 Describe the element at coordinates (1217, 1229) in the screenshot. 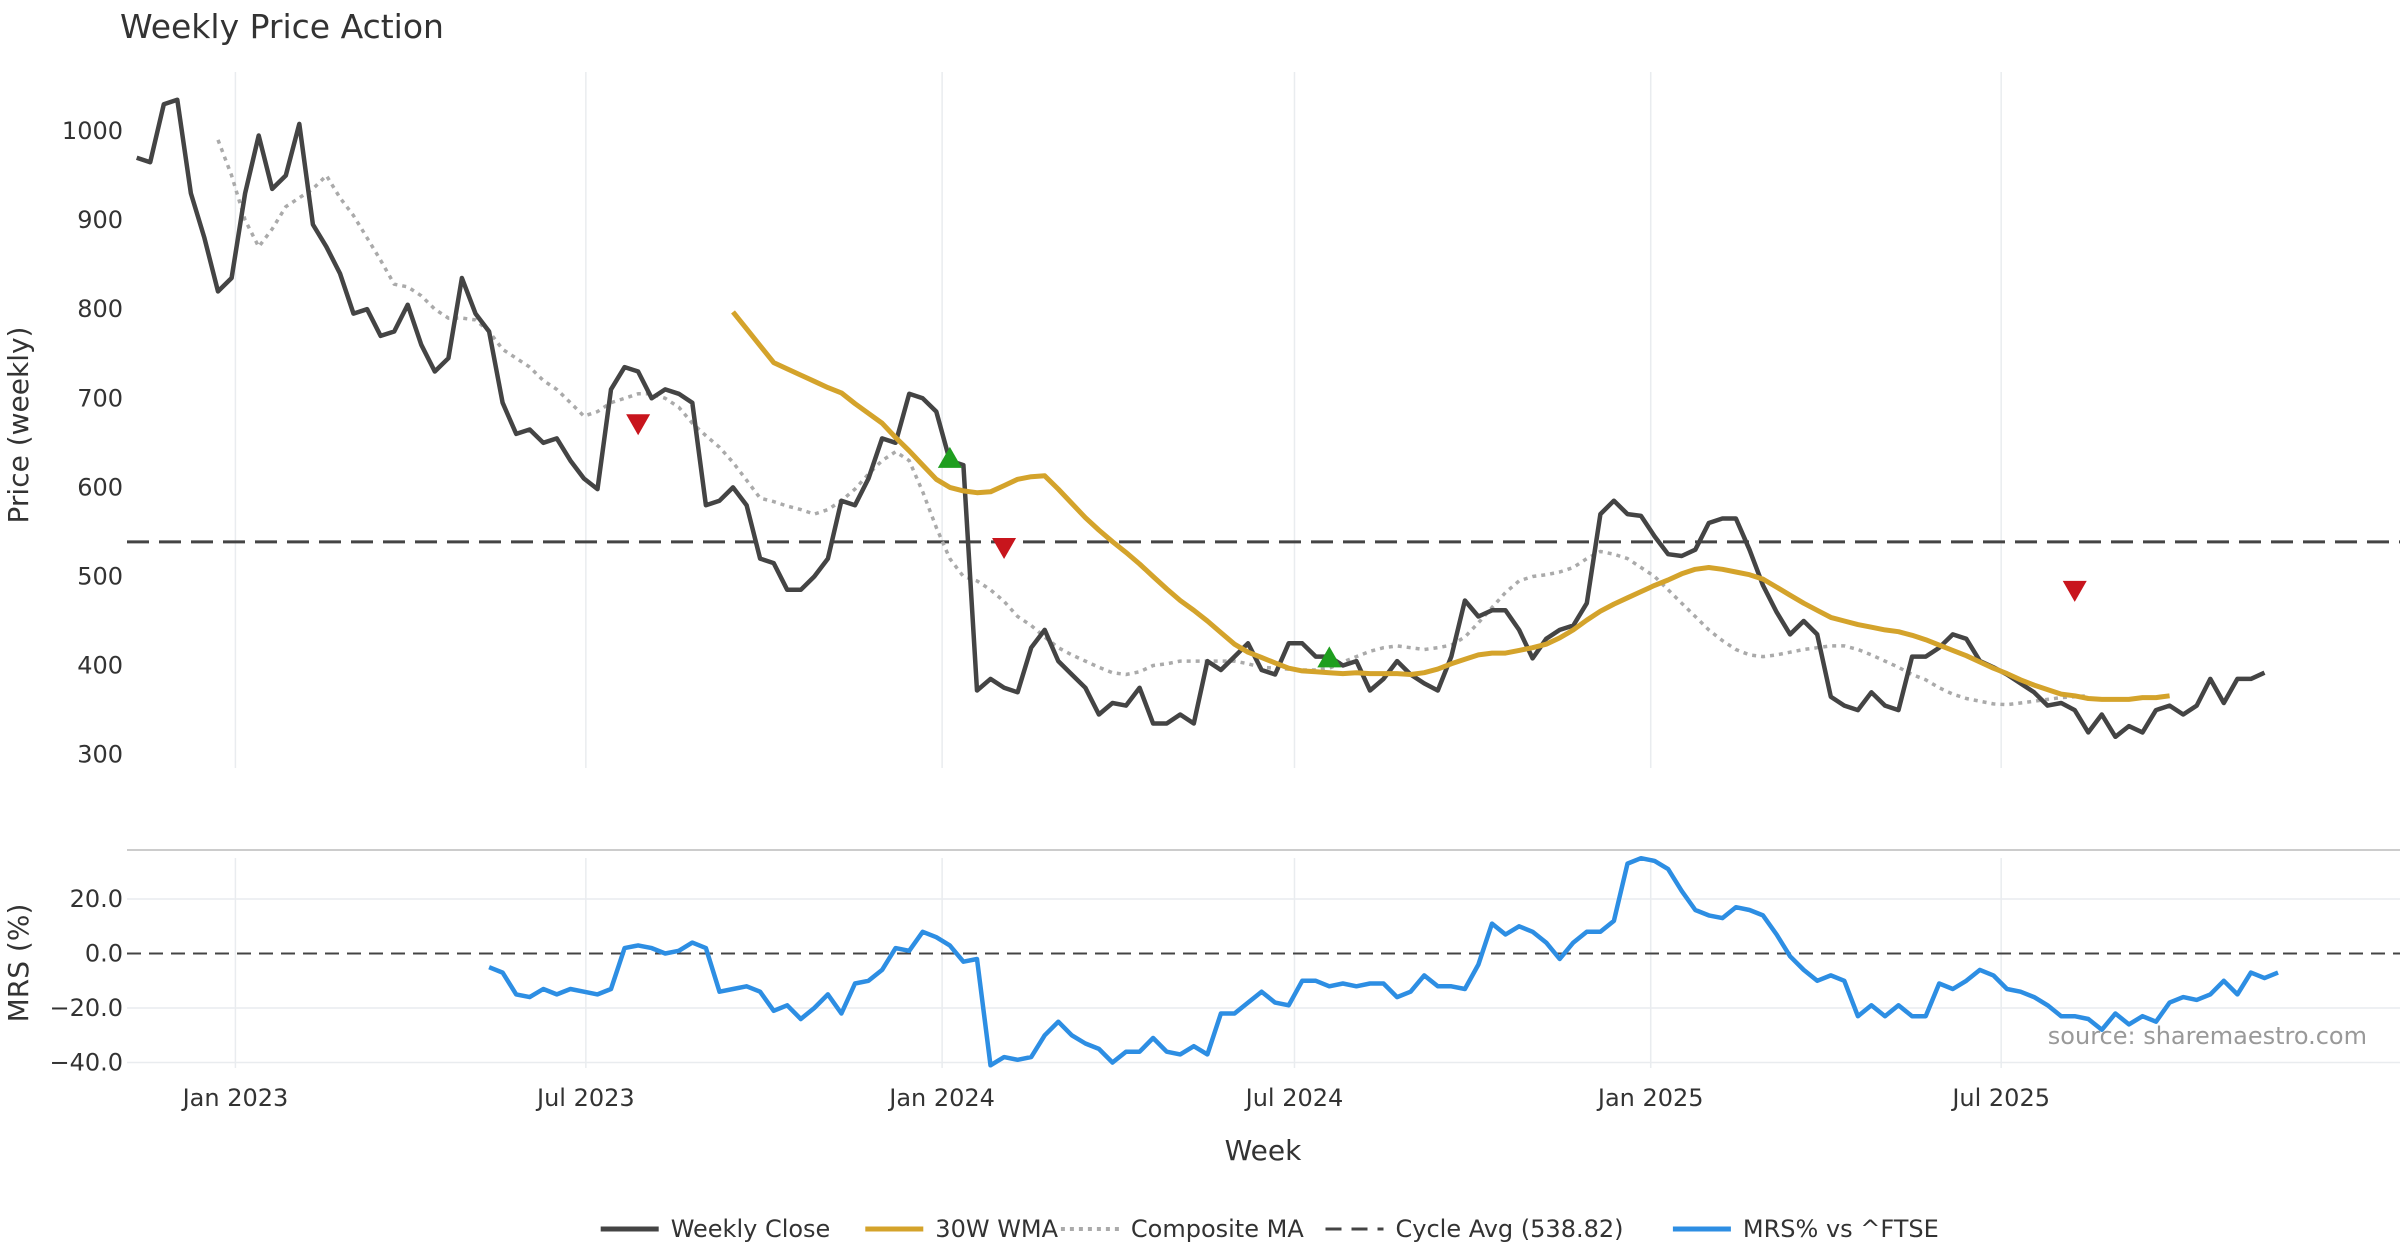

I see `legend-label: Composite MA` at that location.